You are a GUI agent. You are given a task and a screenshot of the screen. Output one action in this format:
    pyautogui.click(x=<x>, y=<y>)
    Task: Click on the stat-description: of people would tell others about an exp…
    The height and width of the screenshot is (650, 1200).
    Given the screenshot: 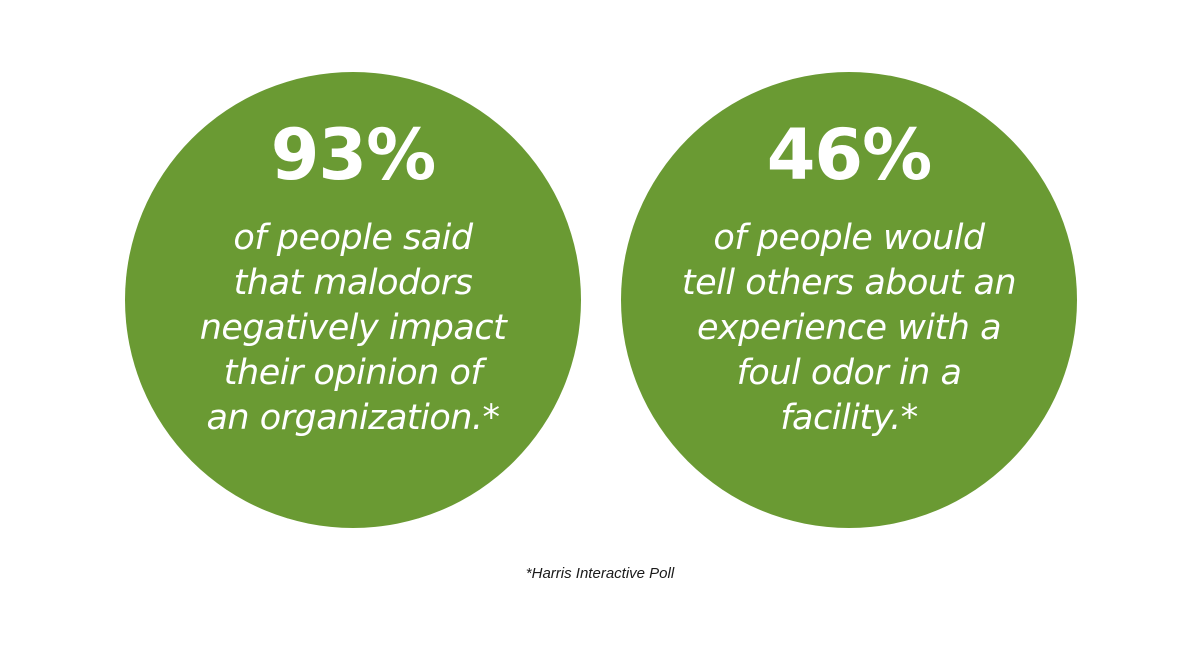 What is the action you would take?
    pyautogui.click(x=849, y=328)
    